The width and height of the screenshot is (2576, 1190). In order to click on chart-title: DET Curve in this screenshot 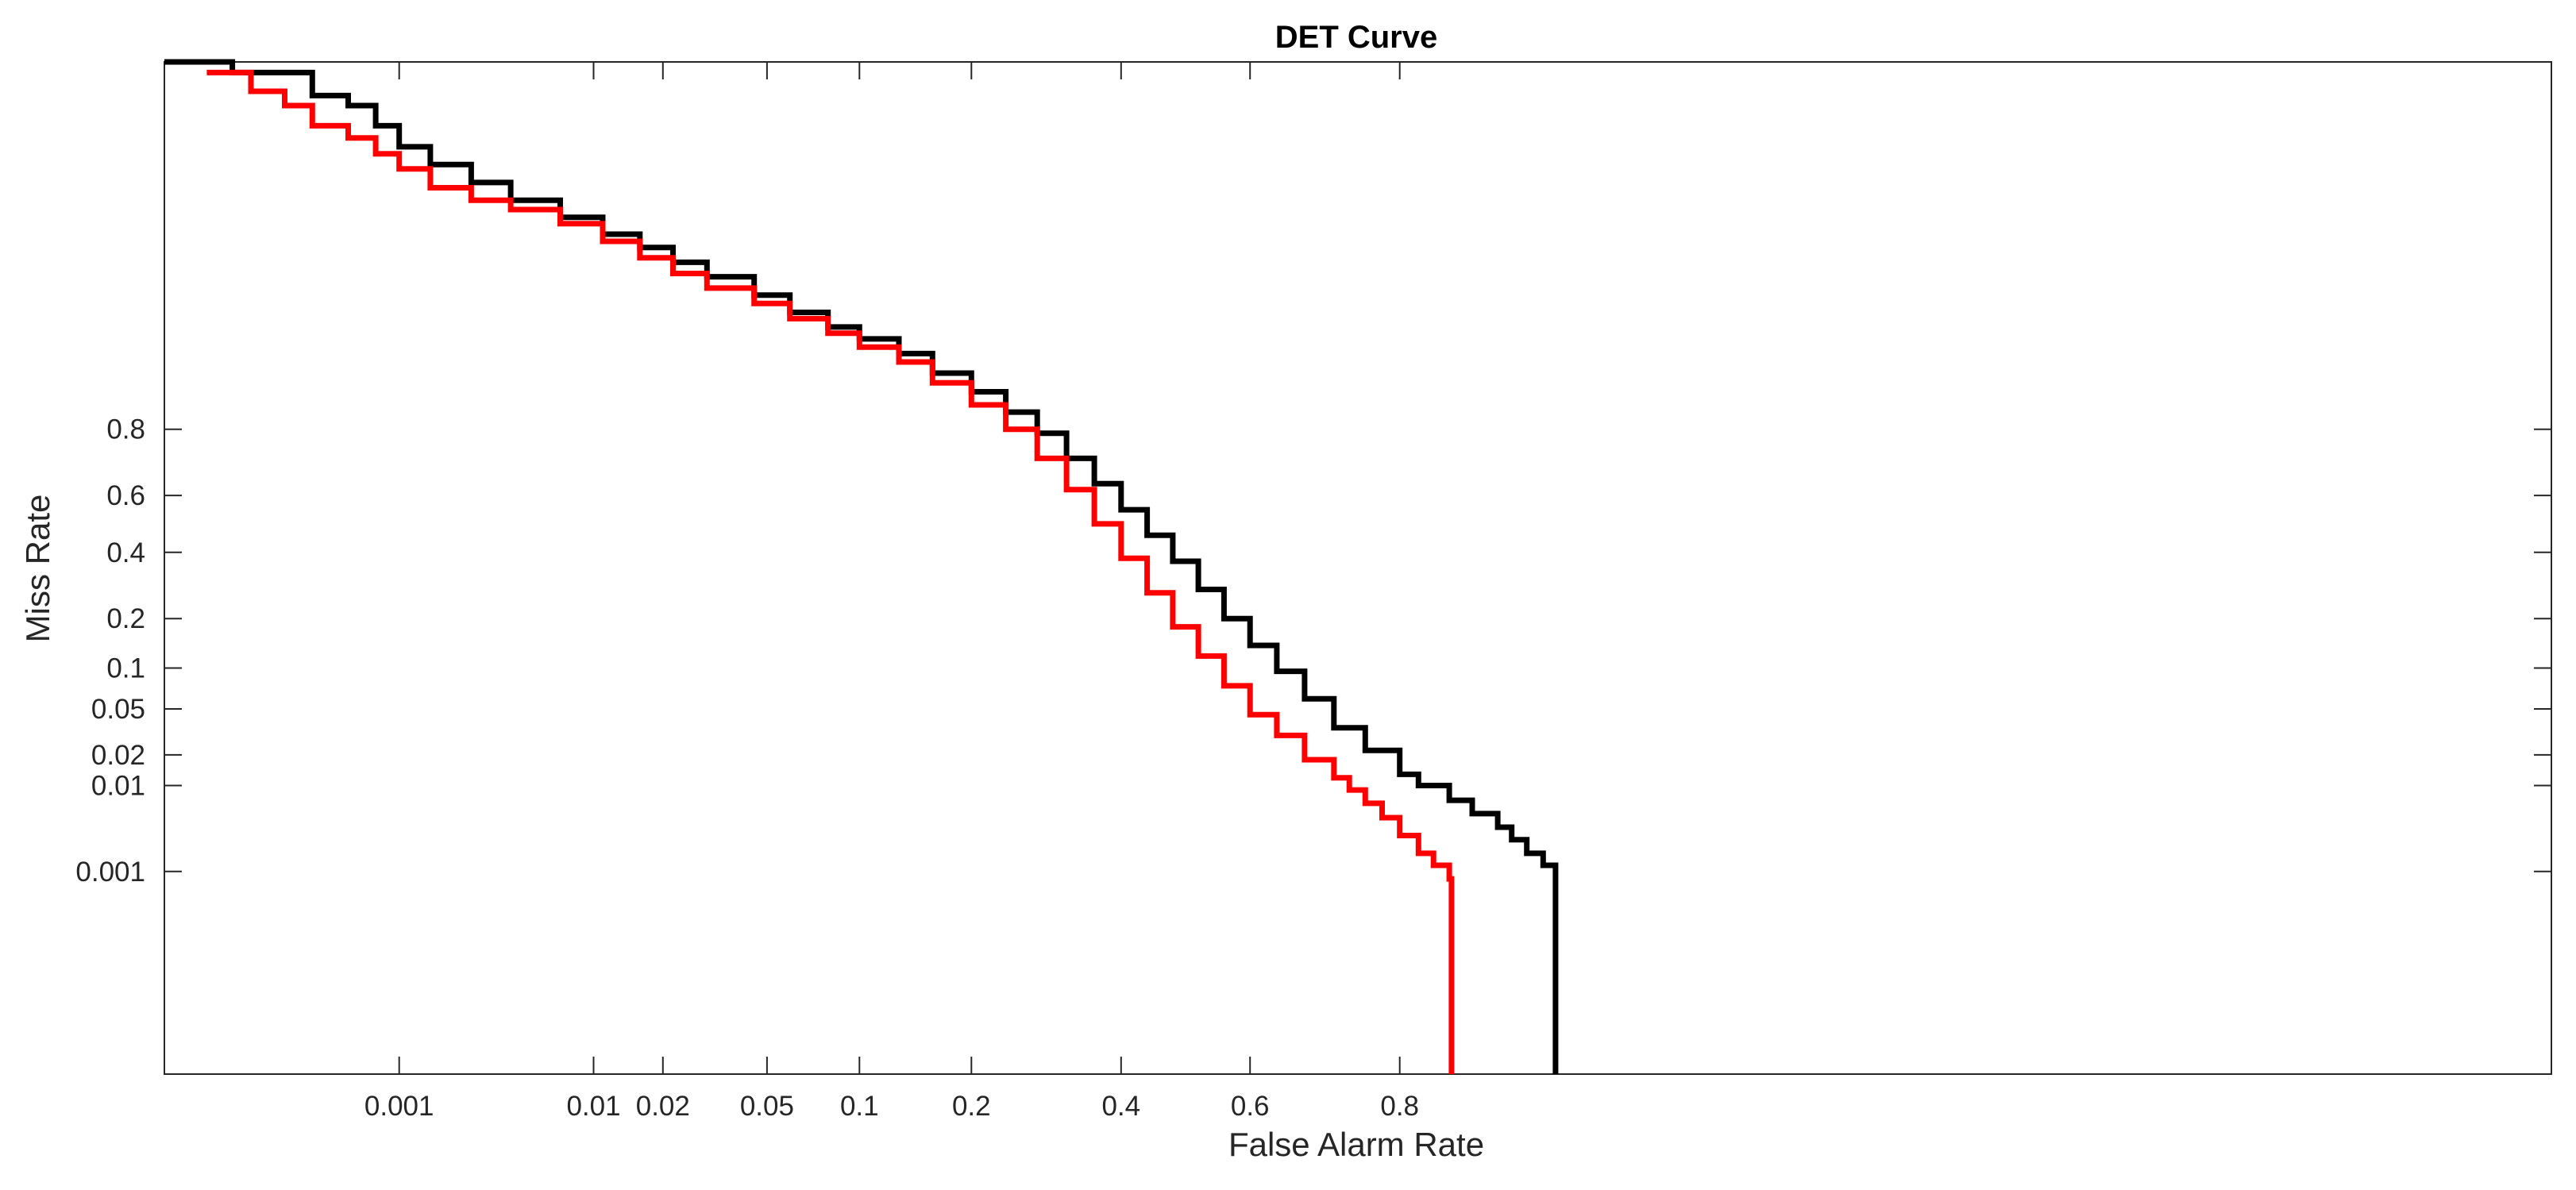, I will do `click(1356, 37)`.